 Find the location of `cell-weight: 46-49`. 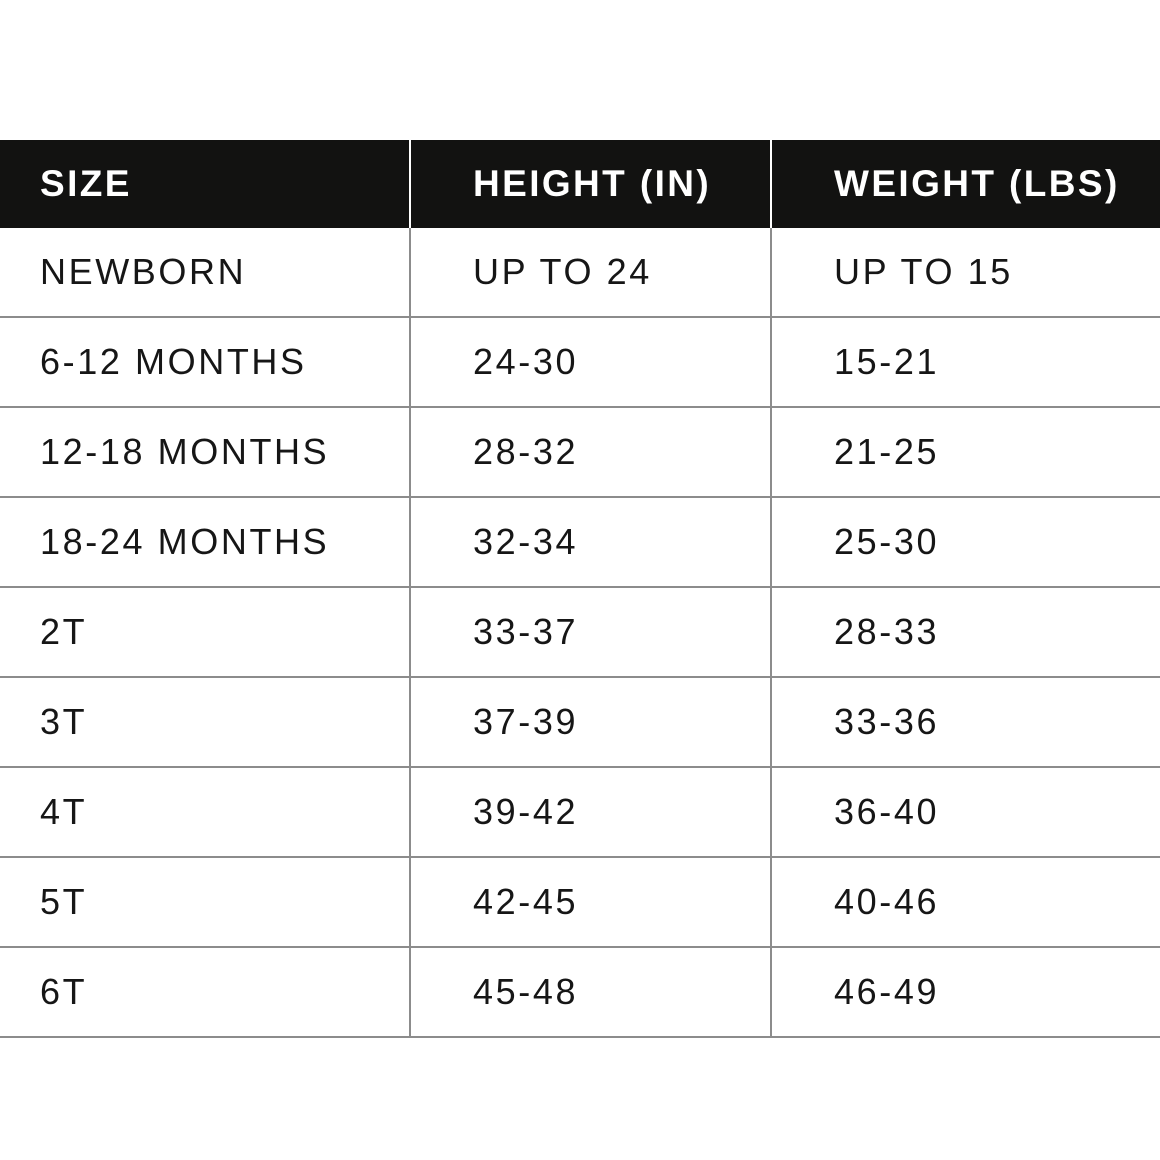

cell-weight: 46-49 is located at coordinates (965, 992).